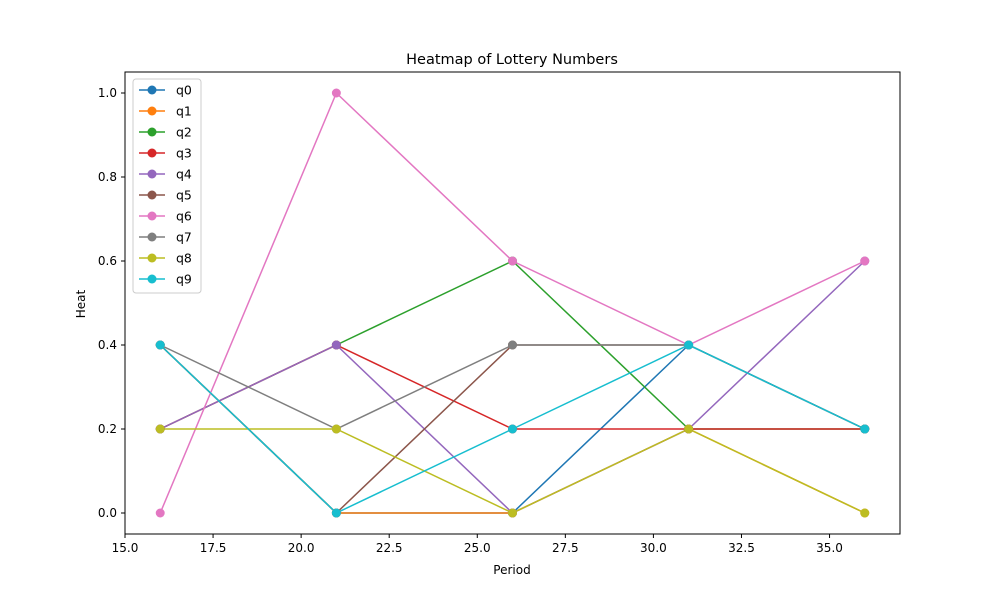 This screenshot has height=600, width=1000. Describe the element at coordinates (184, 216) in the screenshot. I see `legend-label-q6: q6` at that location.